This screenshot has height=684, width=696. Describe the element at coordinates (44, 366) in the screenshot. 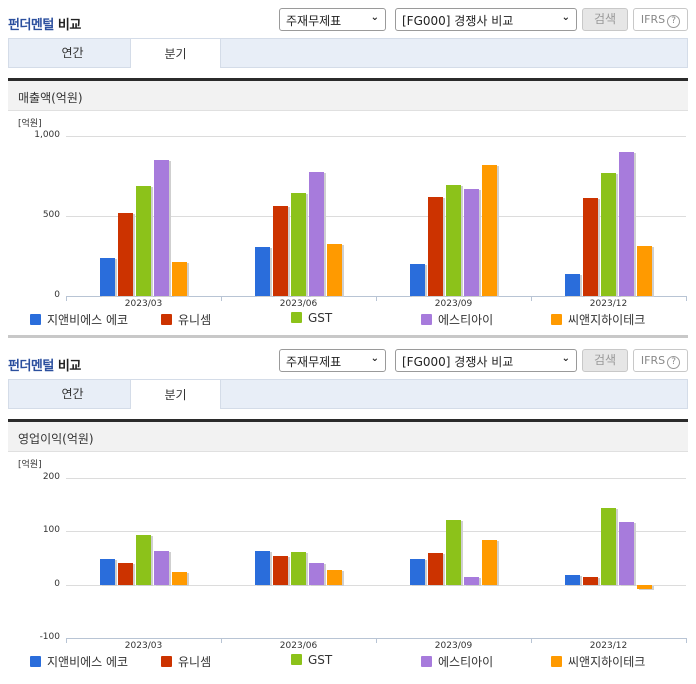

I see `panel-title: 펀더멘털 비교` at that location.